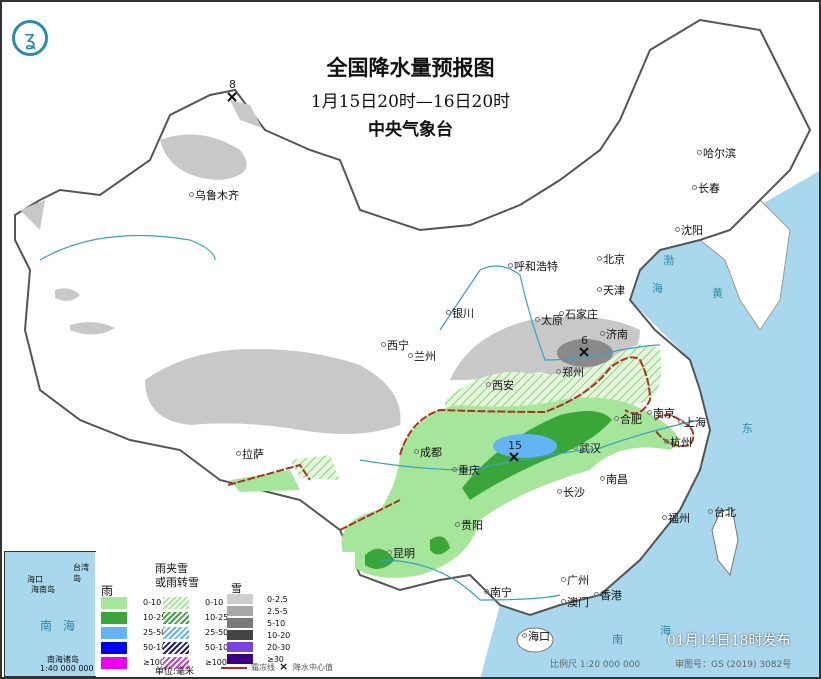 The height and width of the screenshot is (679, 821). Describe the element at coordinates (217, 617) in the screenshot. I see `legend-label-mixed: 10-25` at that location.